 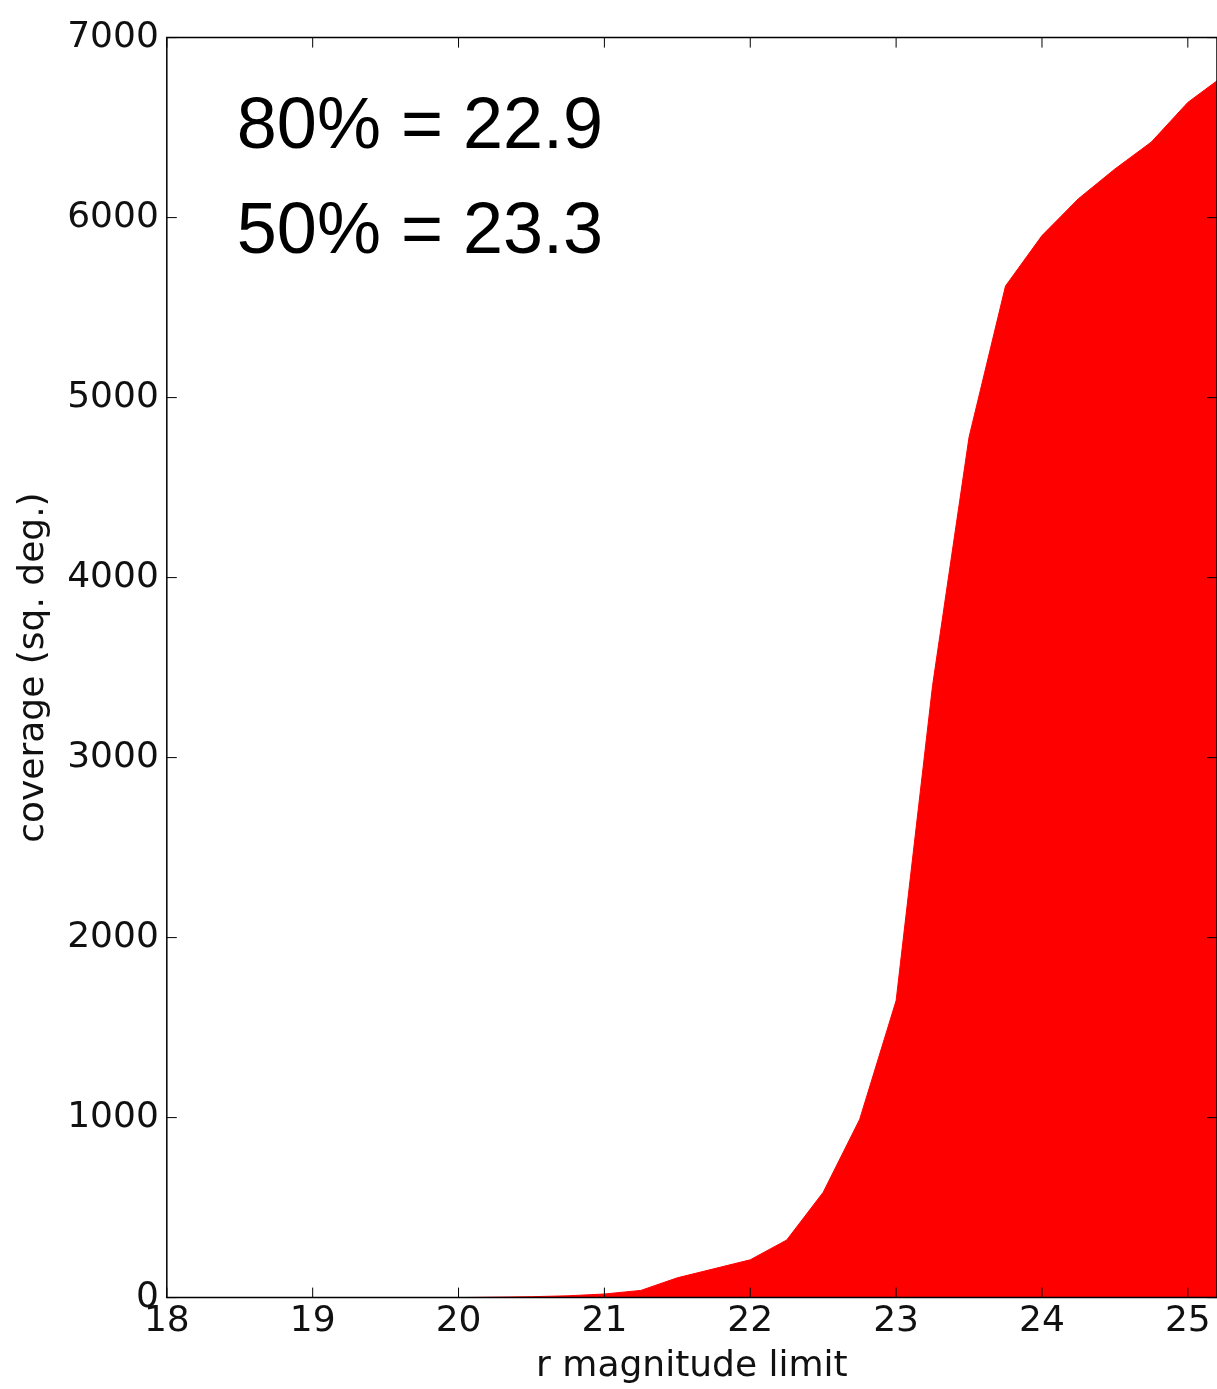 I want to click on x-tick-label: 23, so click(x=896, y=1318).